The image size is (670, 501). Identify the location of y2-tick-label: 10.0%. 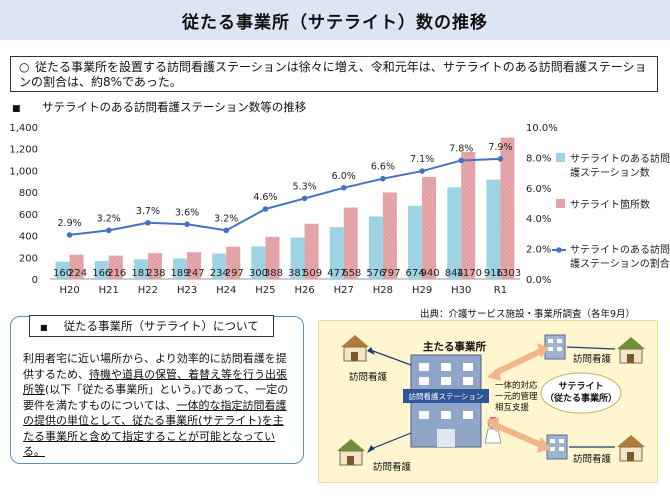
(542, 128).